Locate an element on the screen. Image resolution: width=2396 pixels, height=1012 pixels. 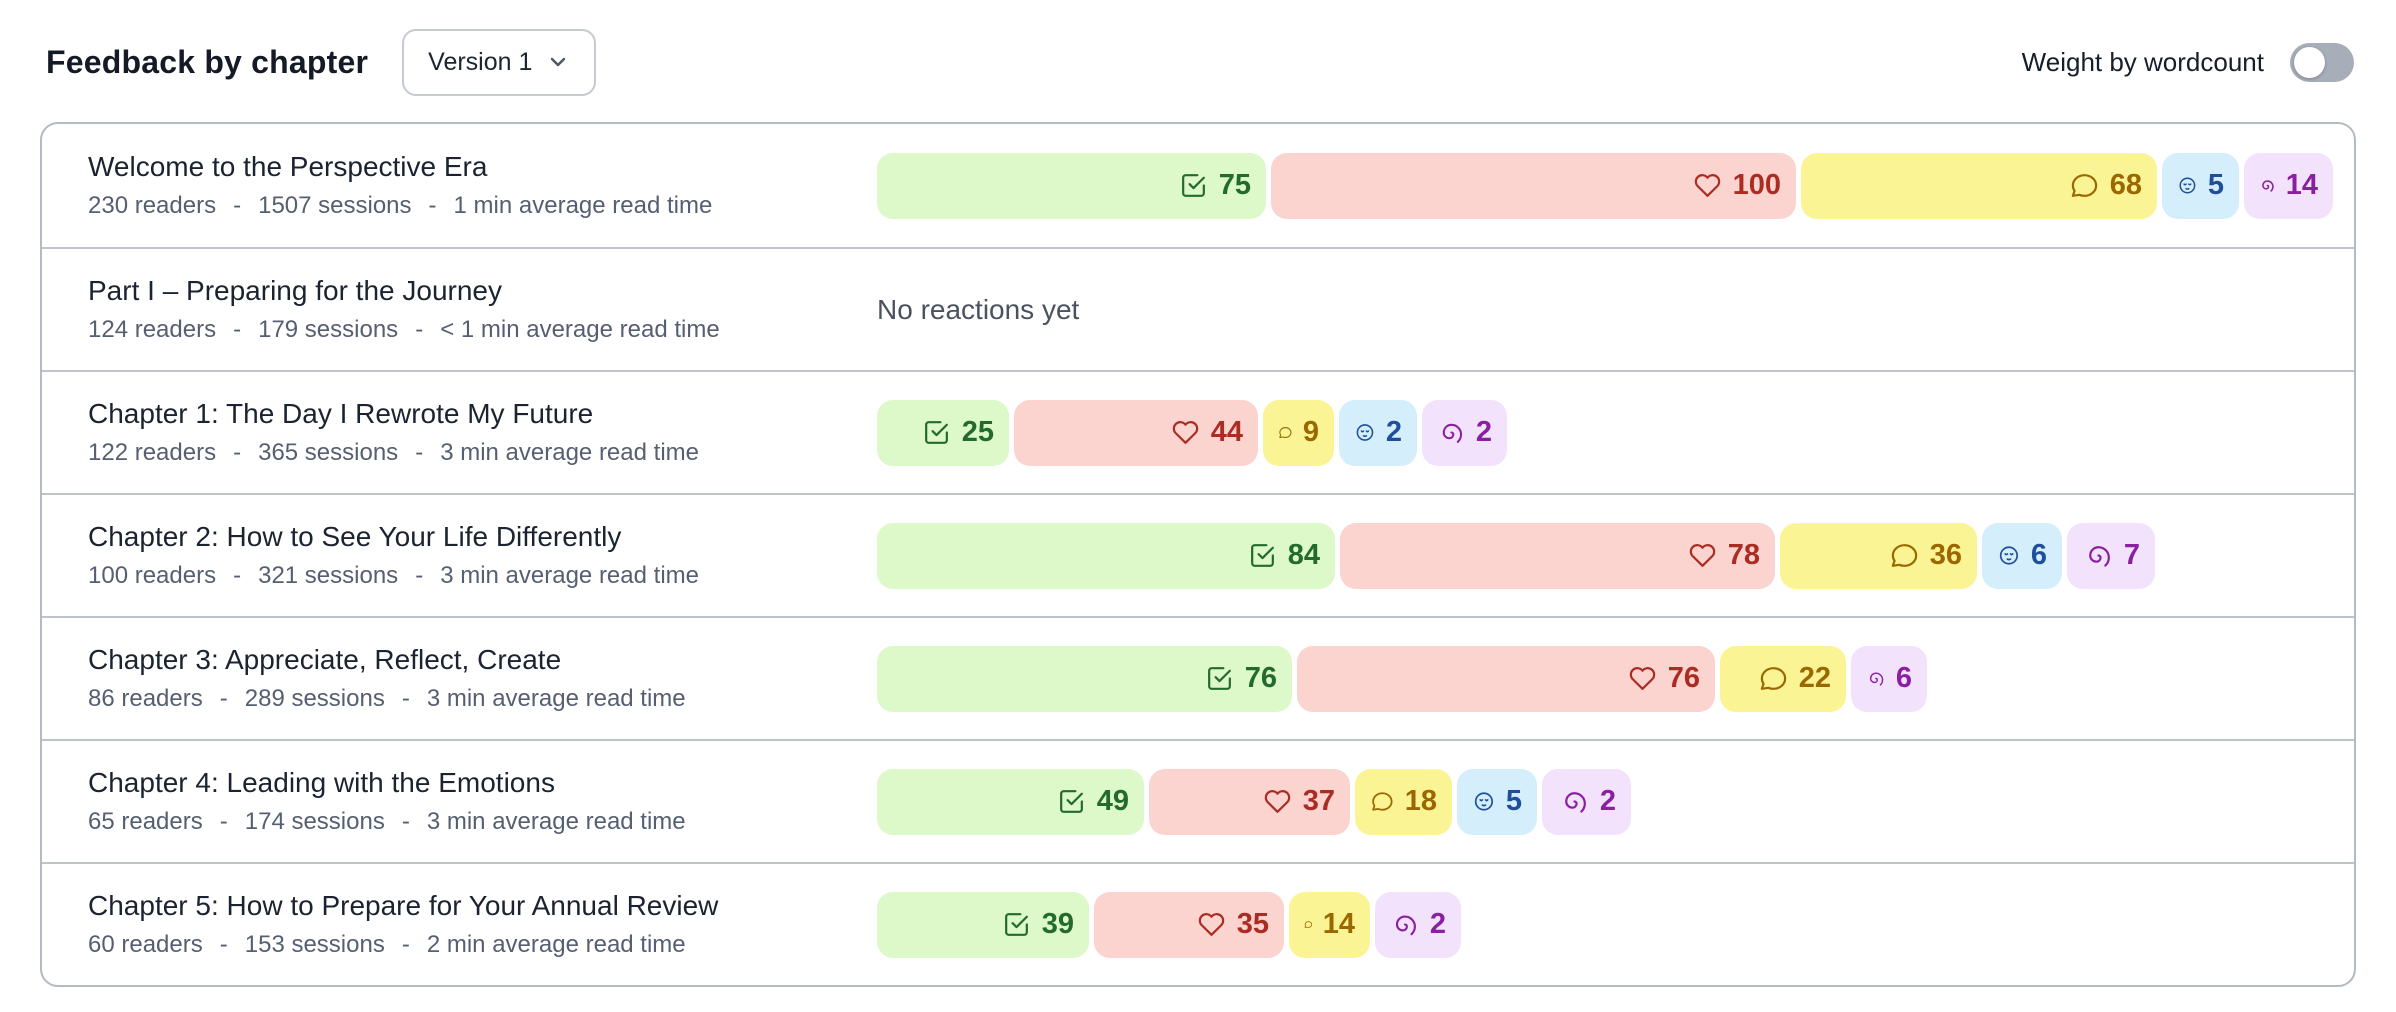
sessions-count: 153 sessions is located at coordinates (314, 944).